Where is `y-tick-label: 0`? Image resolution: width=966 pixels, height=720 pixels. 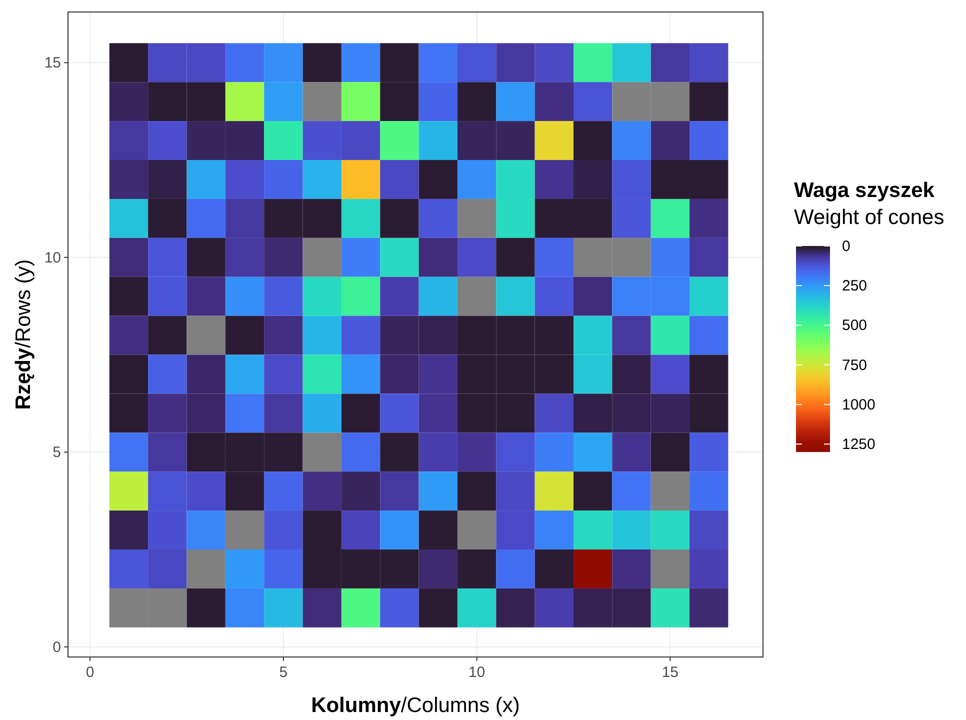
y-tick-label: 0 is located at coordinates (56, 647).